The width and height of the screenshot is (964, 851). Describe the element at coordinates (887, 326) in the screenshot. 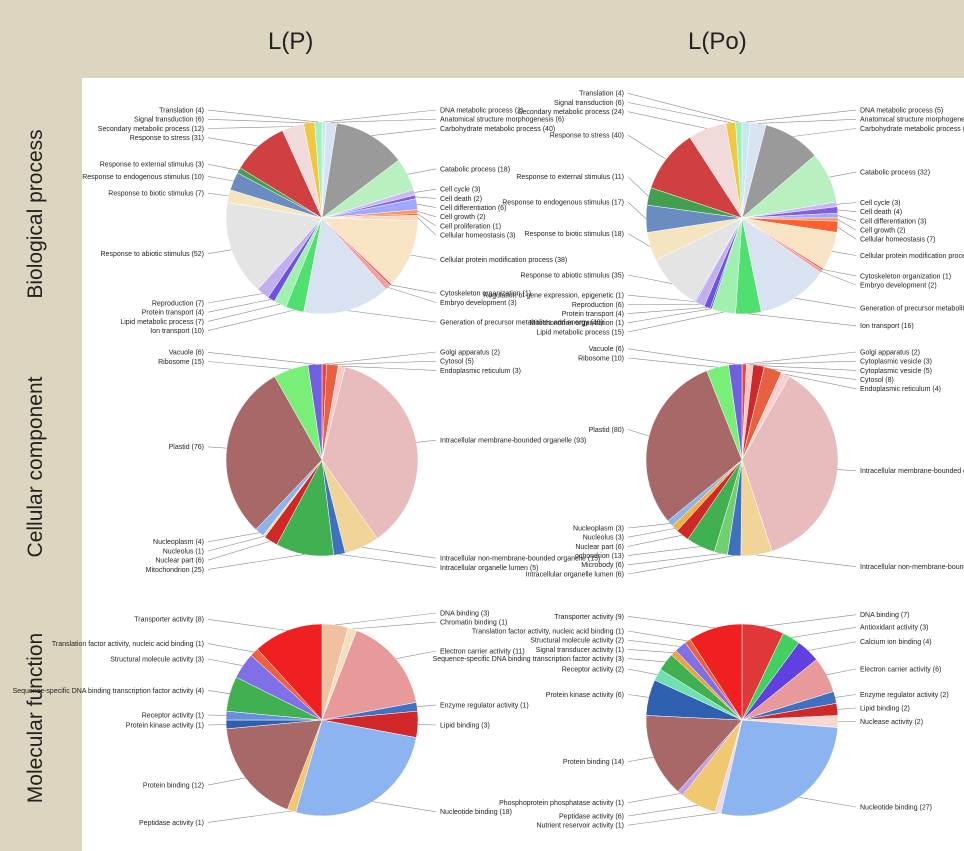

I see `slice-label-ion-transport: Ion transport (16)` at that location.